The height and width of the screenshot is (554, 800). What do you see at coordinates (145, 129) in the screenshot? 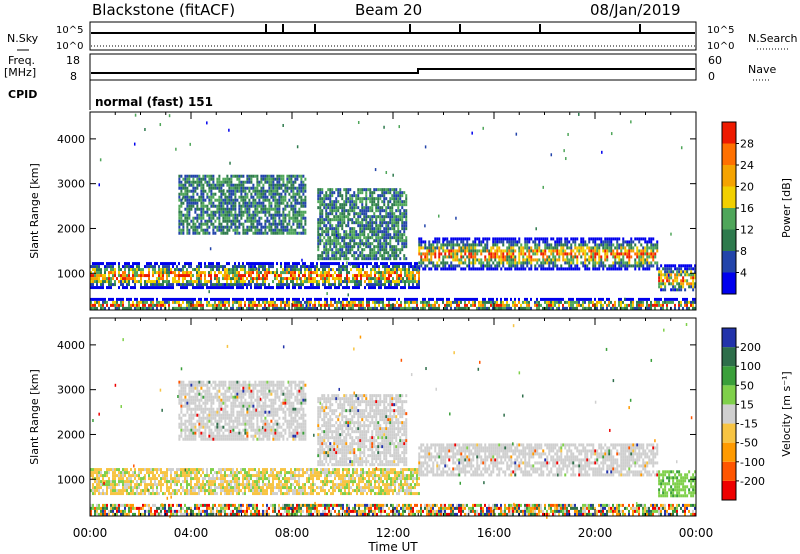
I see `scatter-echo` at bounding box center [145, 129].